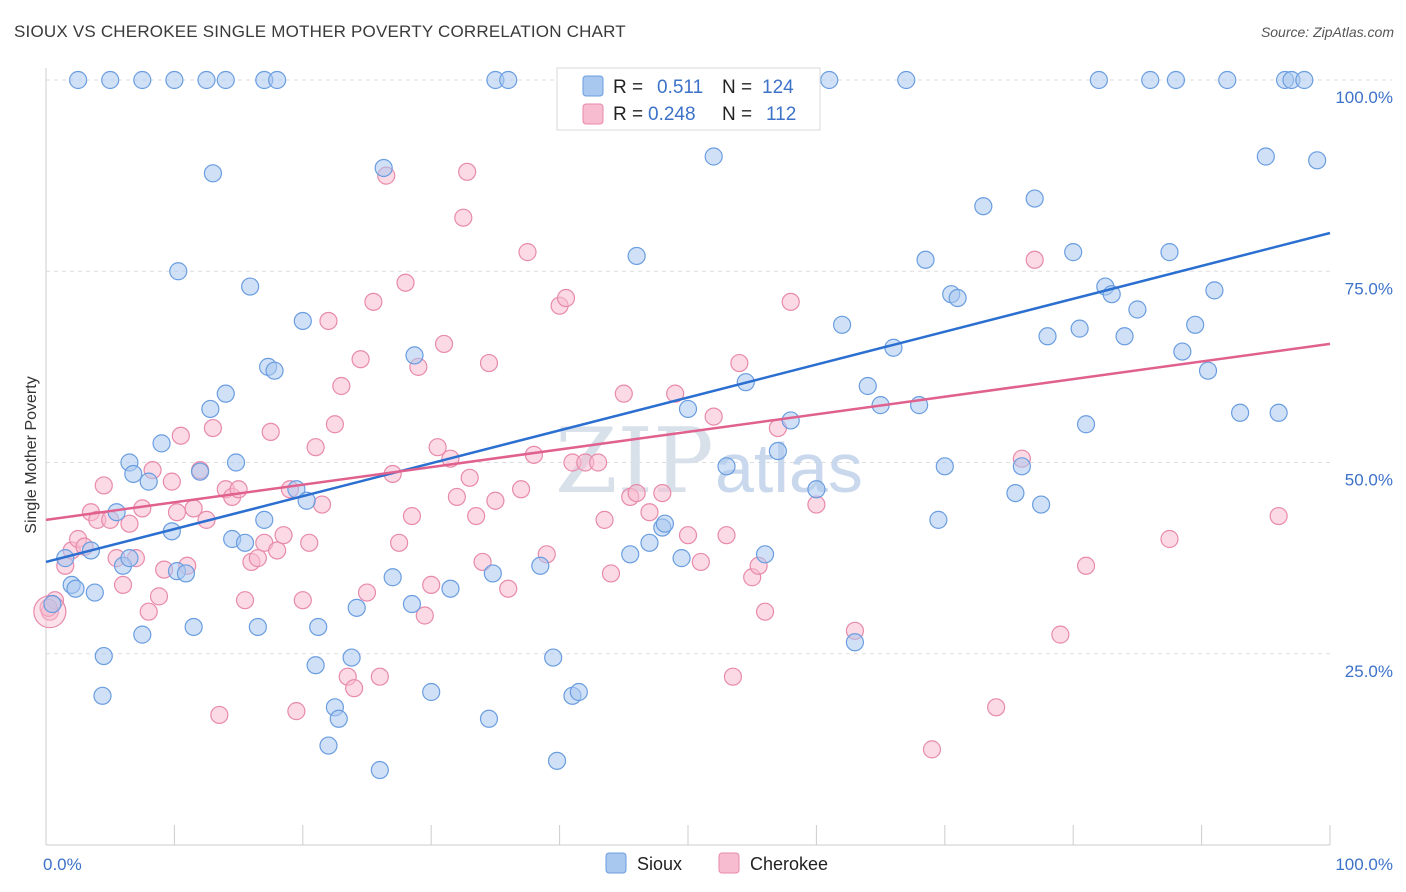  Describe the element at coordinates (688, 99) in the screenshot. I see `correlation-legend: R = 0.511 N = 124 R = 0.248 N = 112` at that location.